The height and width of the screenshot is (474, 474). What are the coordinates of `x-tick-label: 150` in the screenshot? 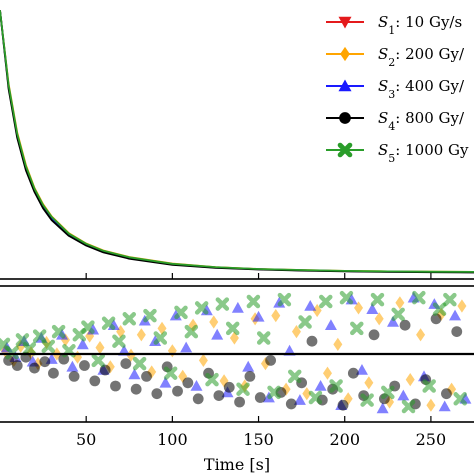 It's located at (258, 439).